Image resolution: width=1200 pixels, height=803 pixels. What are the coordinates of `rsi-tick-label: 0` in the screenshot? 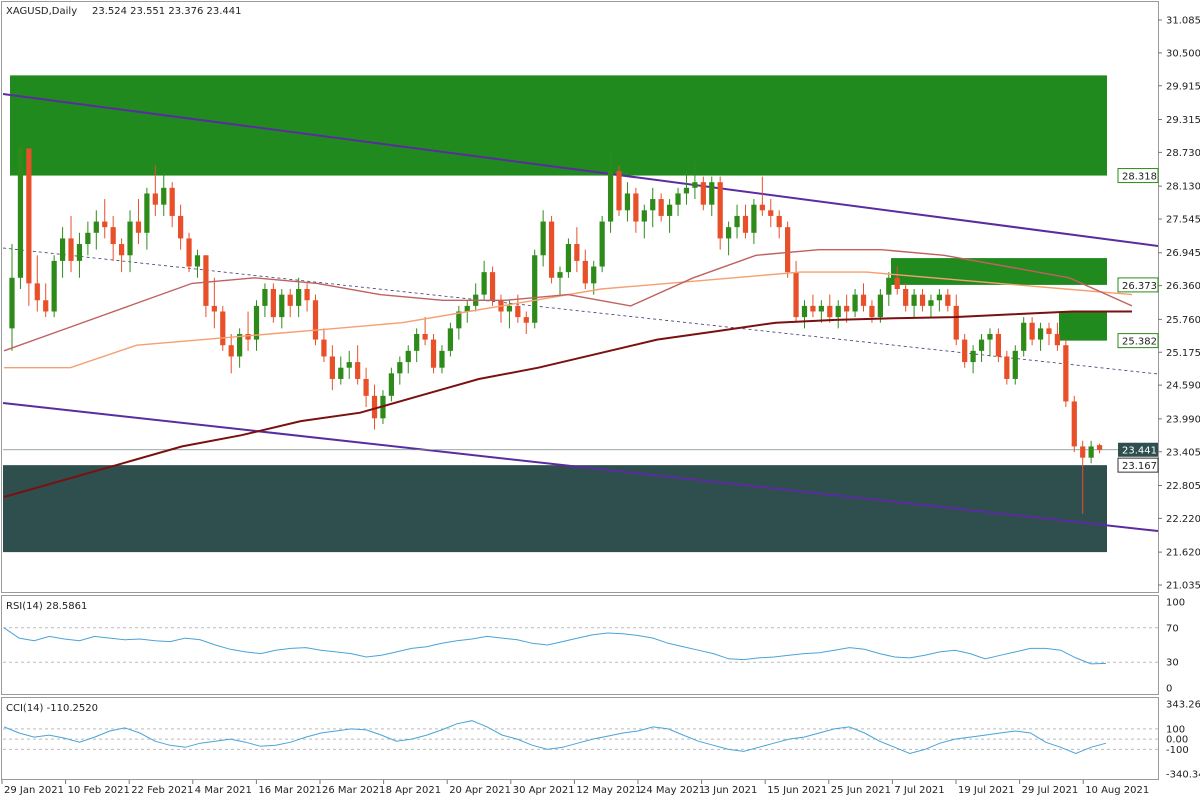 It's located at (1169, 689).